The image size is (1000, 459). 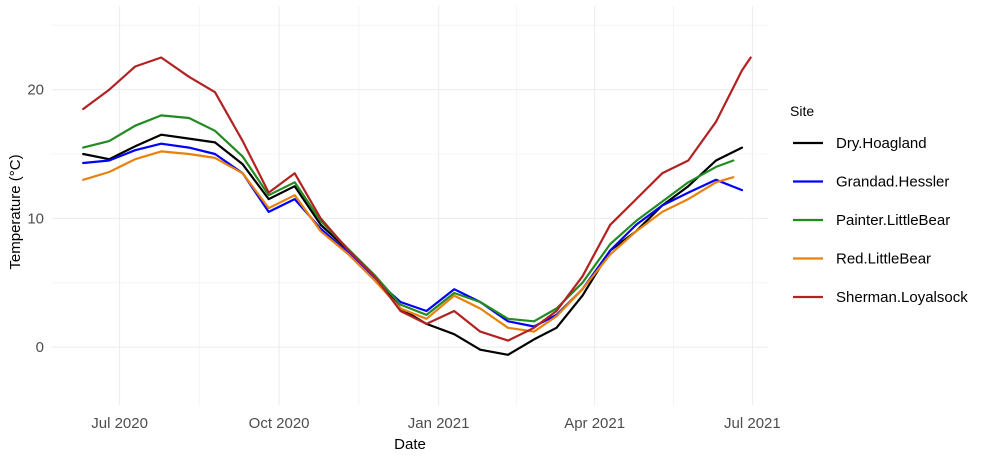 I want to click on x-tick-label: Jul 2020, so click(x=119, y=423).